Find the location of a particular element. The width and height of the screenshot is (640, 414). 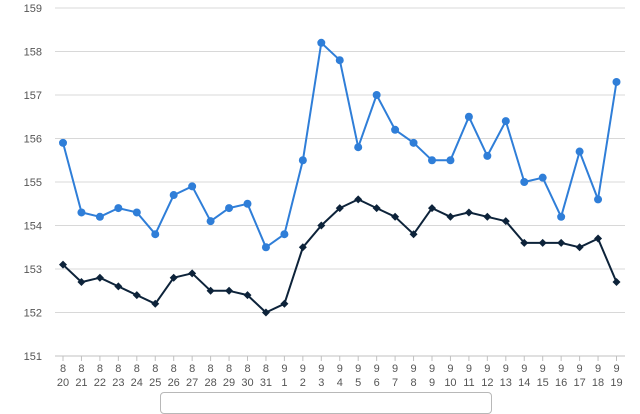

x-tick-label-day: 10 is located at coordinates (450, 383).